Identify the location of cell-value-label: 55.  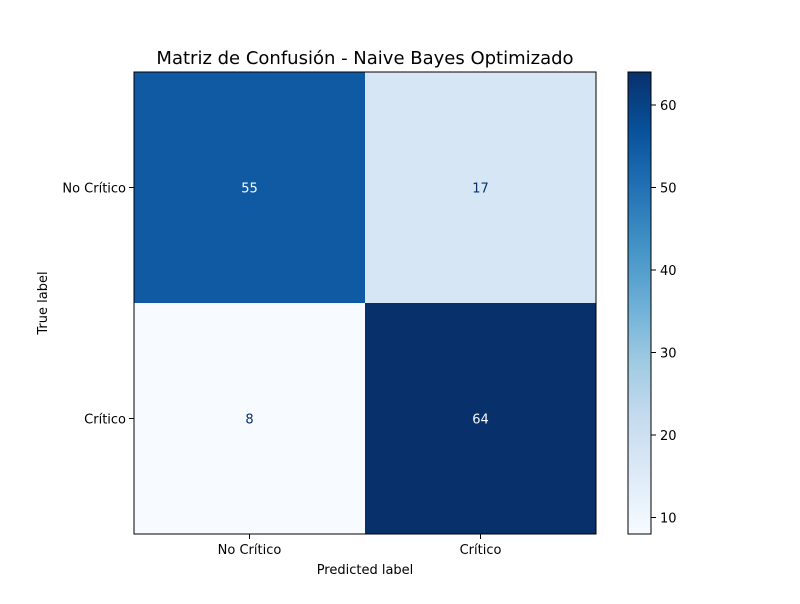
(249, 189).